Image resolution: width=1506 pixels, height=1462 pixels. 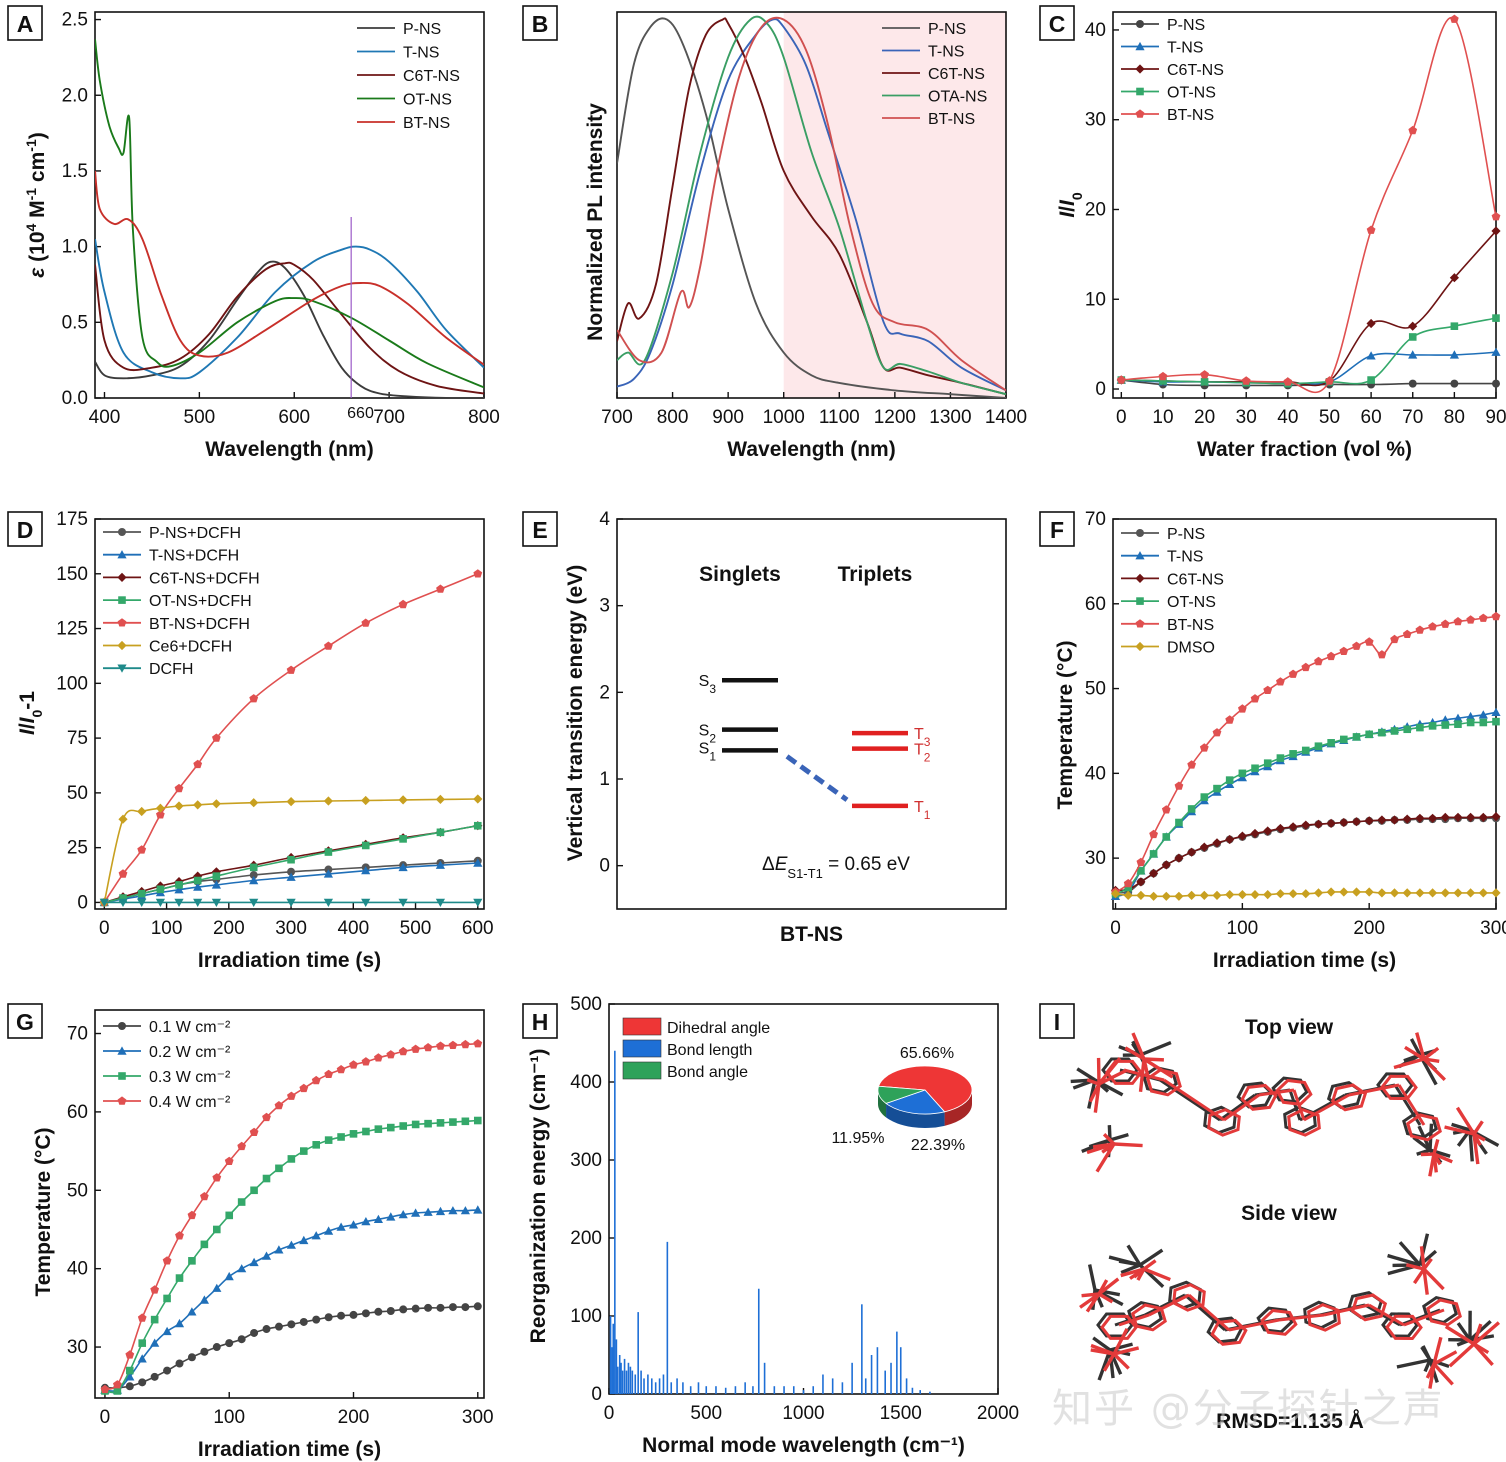 What do you see at coordinates (421, 53) in the screenshot?
I see `legend-entry: T-NS` at bounding box center [421, 53].